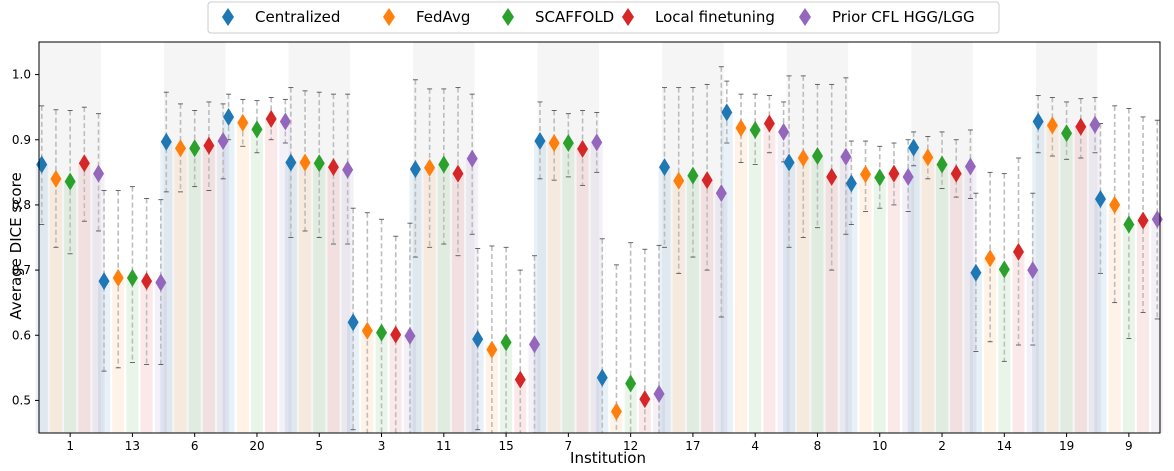  What do you see at coordinates (1066, 446) in the screenshot?
I see `x-tick-label-19: 19` at bounding box center [1066, 446].